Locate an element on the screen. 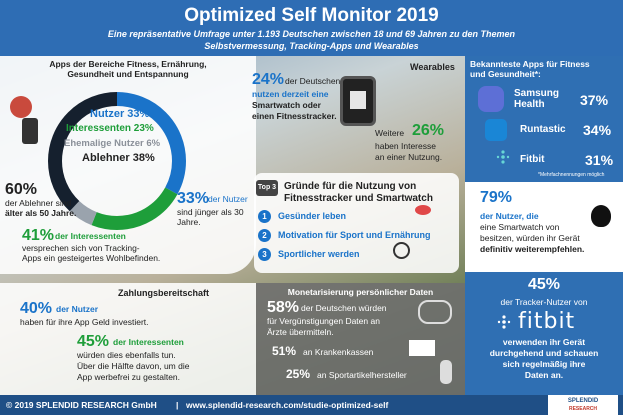  donut-segment-ablehner is located at coordinates (117, 161).